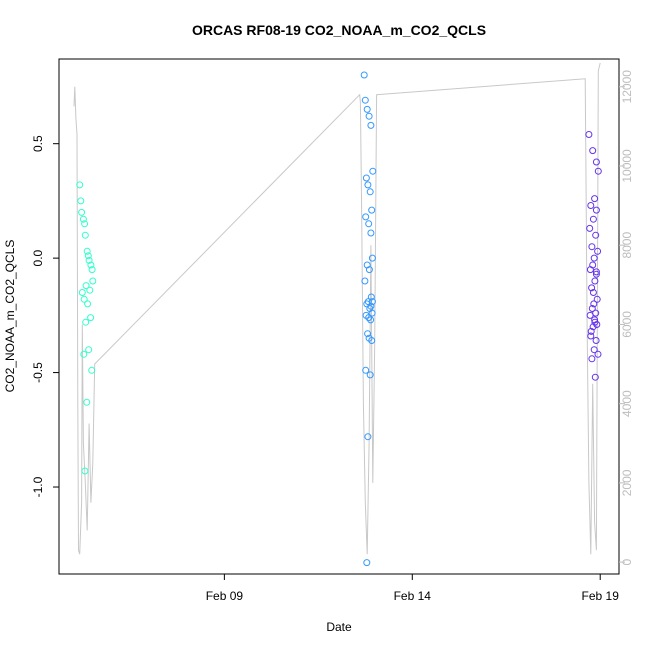  Describe the element at coordinates (412, 588) in the screenshot. I see `x-axis: Feb 09 Feb 14 Feb 19` at that location.